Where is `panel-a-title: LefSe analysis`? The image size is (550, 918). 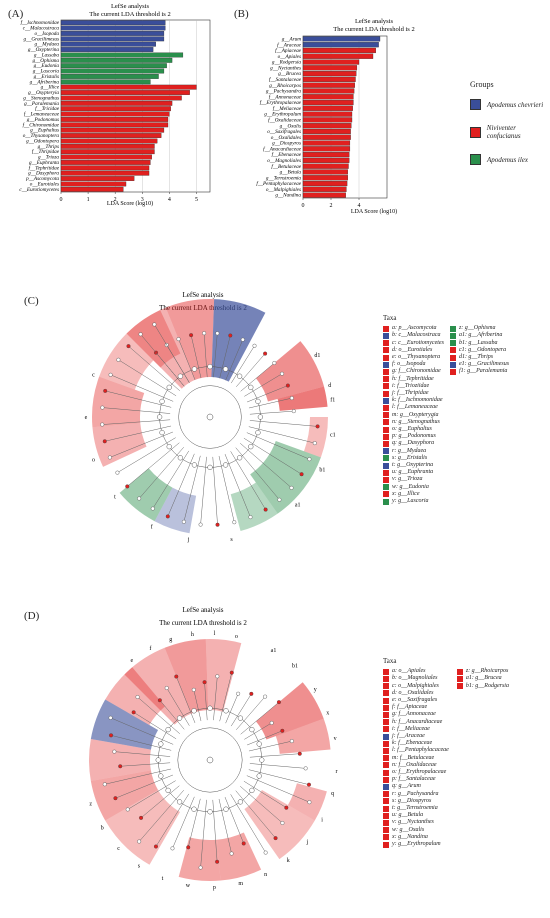 panel-a-title: LefSe analysis is located at coordinates (130, 6).